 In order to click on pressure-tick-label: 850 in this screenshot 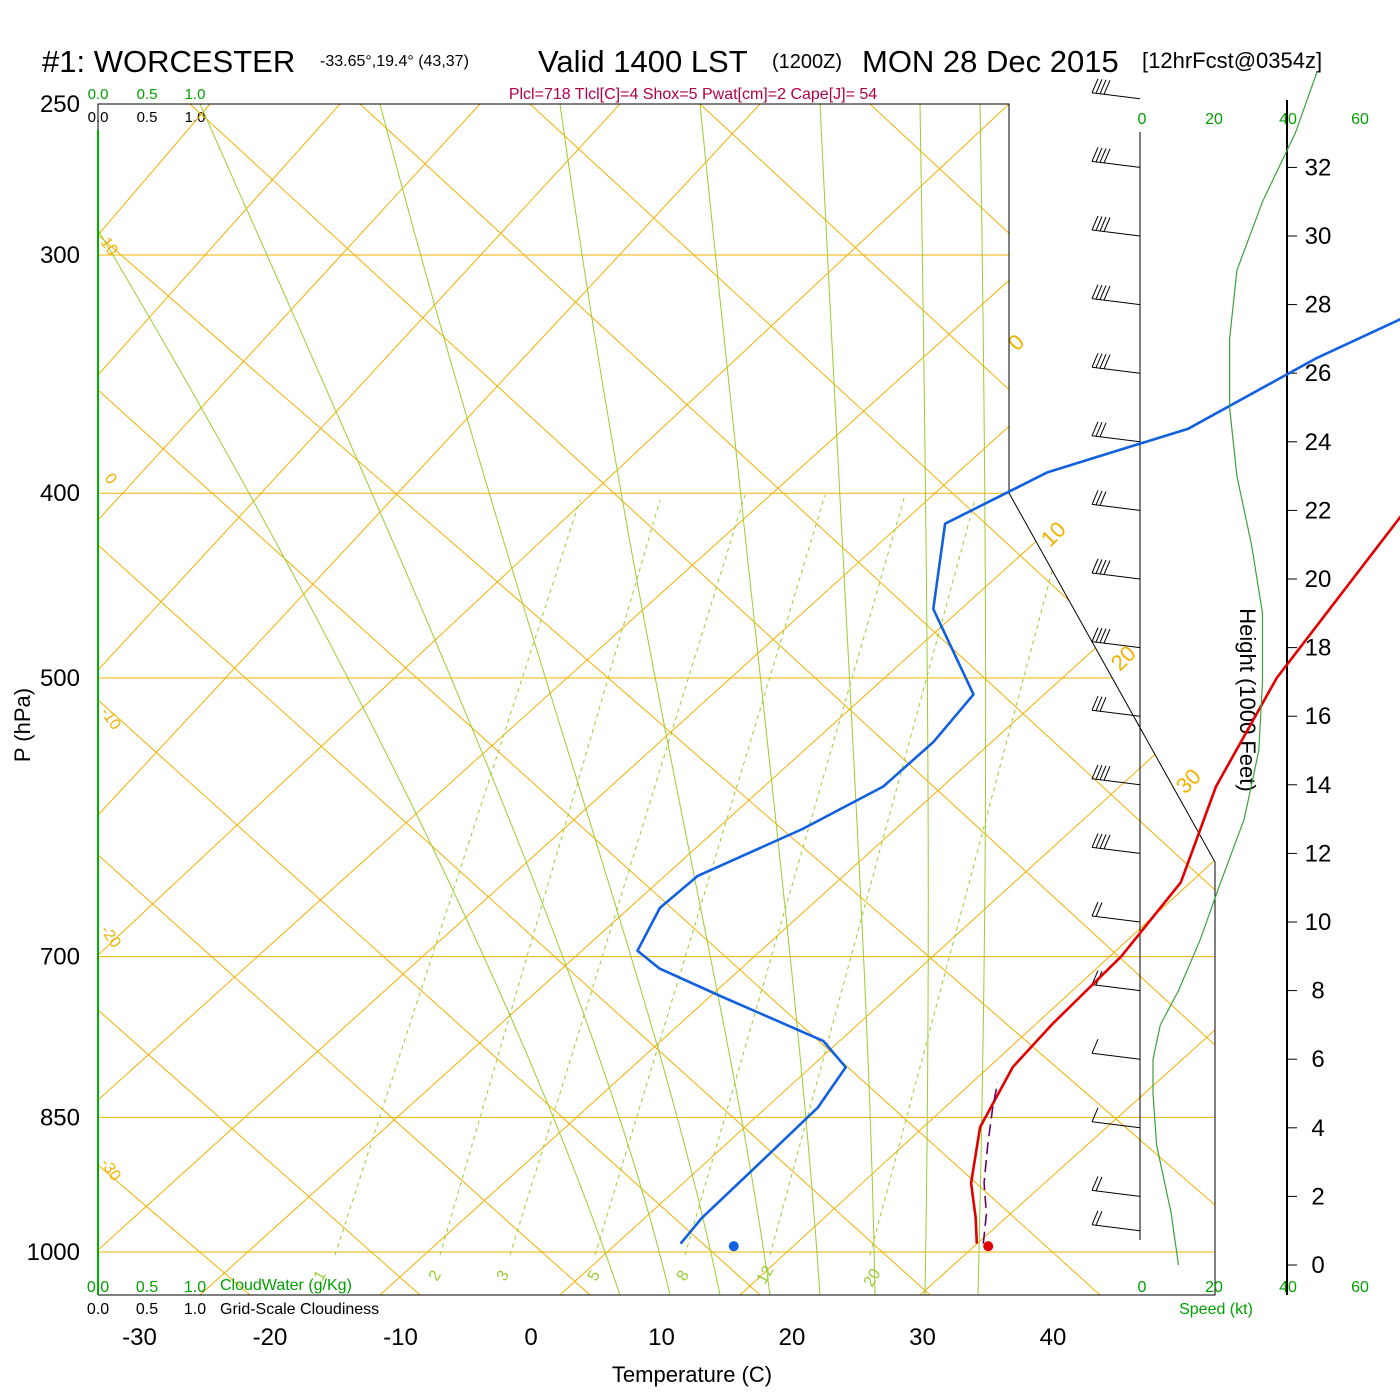, I will do `click(60, 1117)`.